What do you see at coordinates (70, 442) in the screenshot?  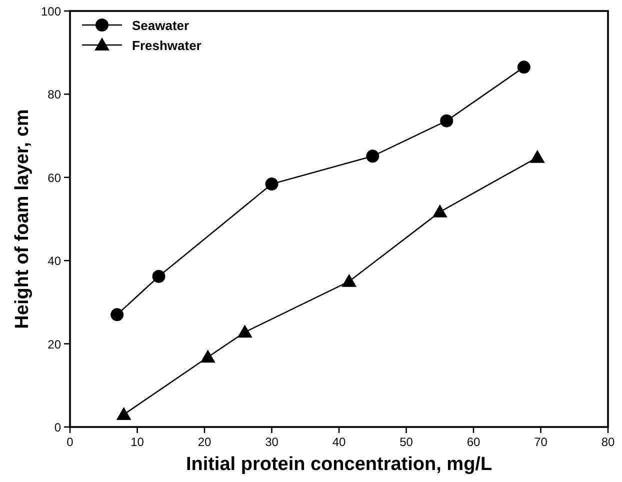 I see `x-tick-label: 0` at bounding box center [70, 442].